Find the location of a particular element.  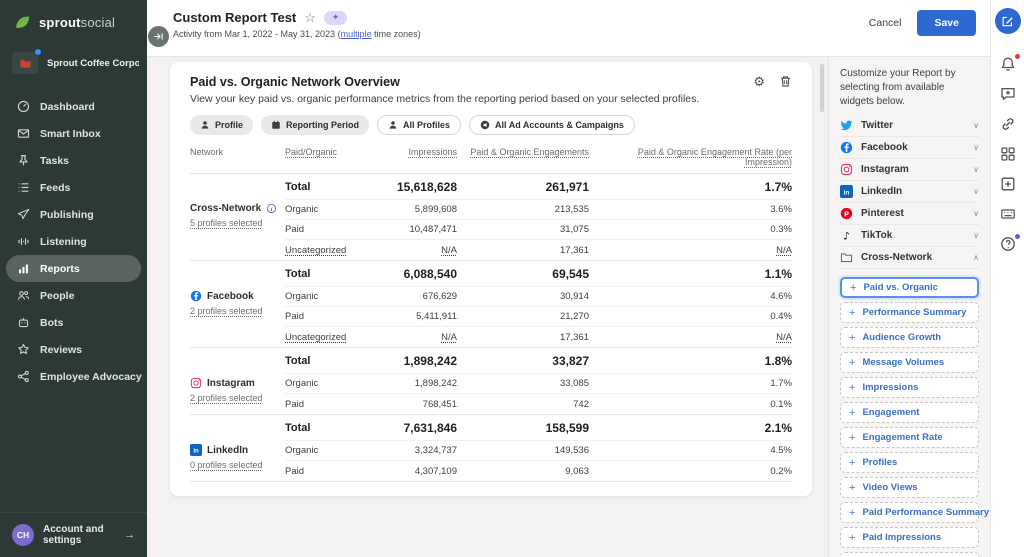

sidebar-item-reports: Reports is located at coordinates (73, 268).